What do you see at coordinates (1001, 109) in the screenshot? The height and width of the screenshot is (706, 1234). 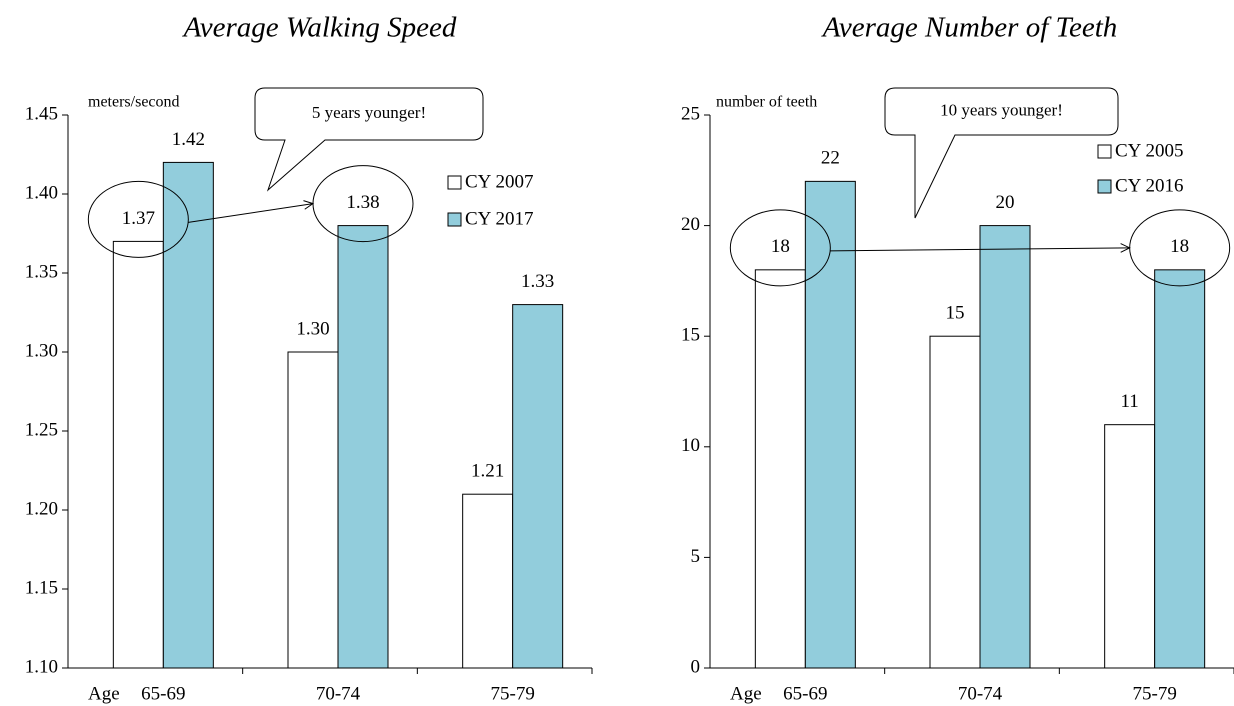 I see `callout-text: 10 years younger!` at bounding box center [1001, 109].